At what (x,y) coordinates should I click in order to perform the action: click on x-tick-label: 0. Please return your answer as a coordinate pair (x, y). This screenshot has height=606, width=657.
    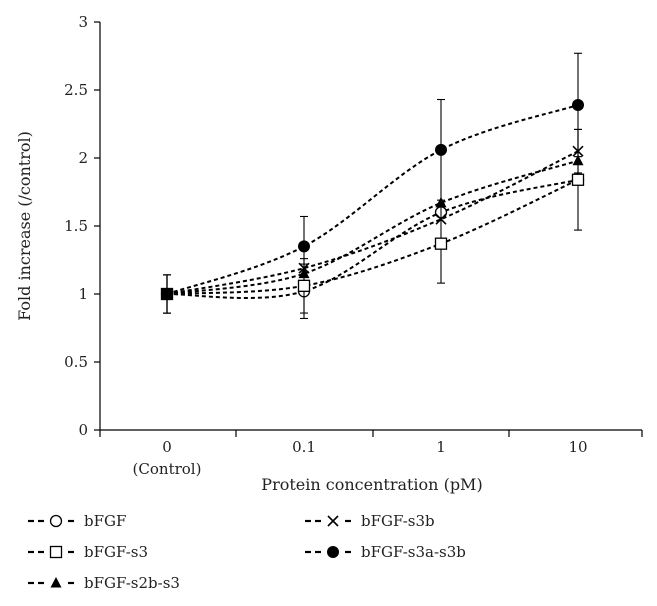
    Looking at the image, I should click on (167, 447).